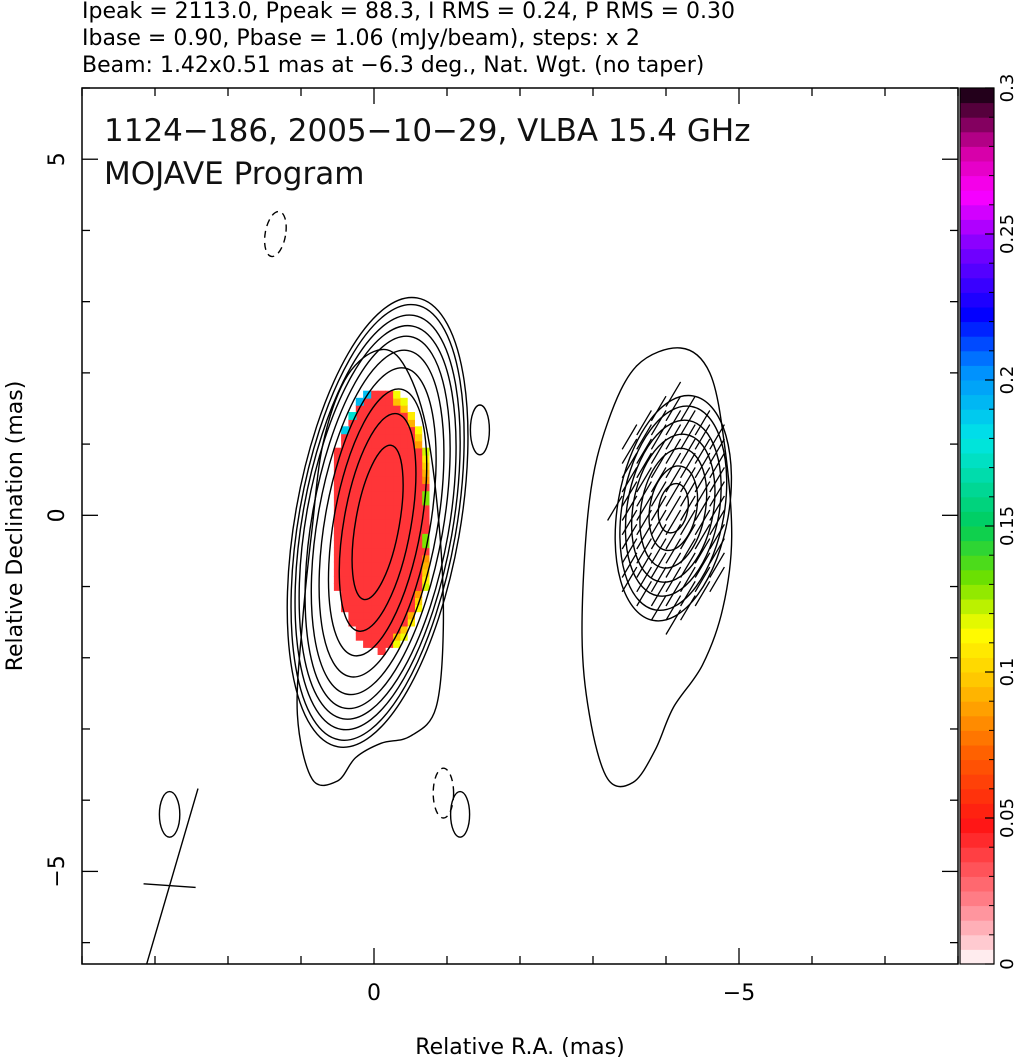 Image resolution: width=1022 pixels, height=1060 pixels. I want to click on contour-west-outer, so click(657, 567).